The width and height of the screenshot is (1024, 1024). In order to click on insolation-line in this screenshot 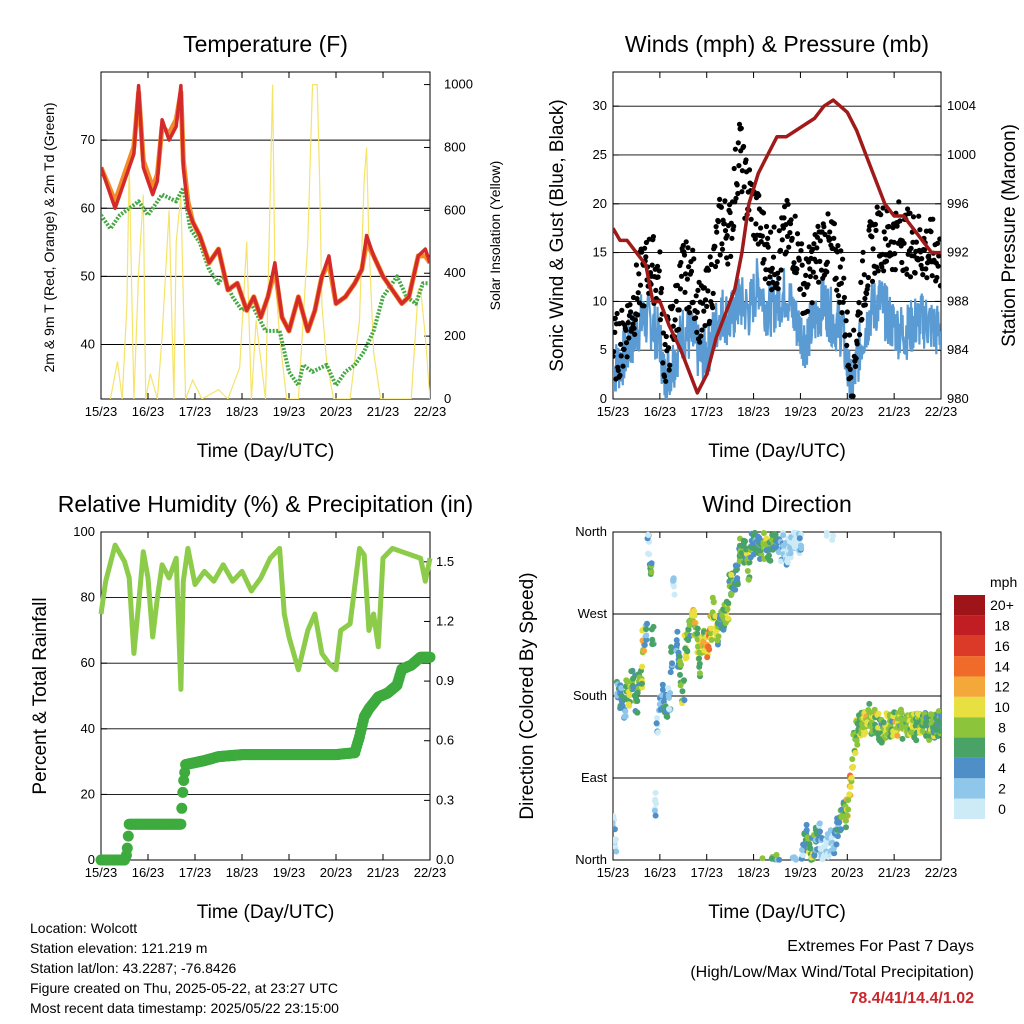, I will do `click(269, 241)`.